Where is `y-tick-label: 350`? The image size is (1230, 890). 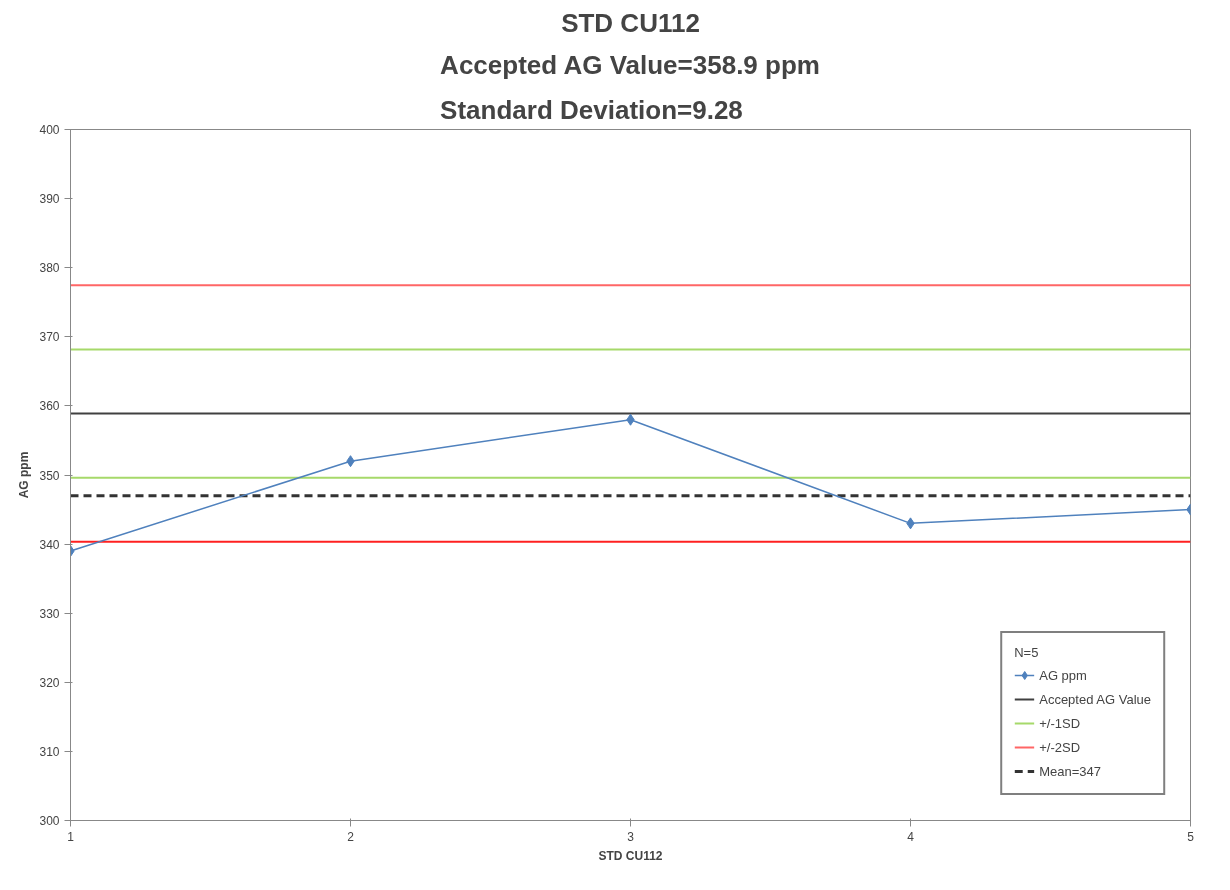
y-tick-label: 350 is located at coordinates (49, 475).